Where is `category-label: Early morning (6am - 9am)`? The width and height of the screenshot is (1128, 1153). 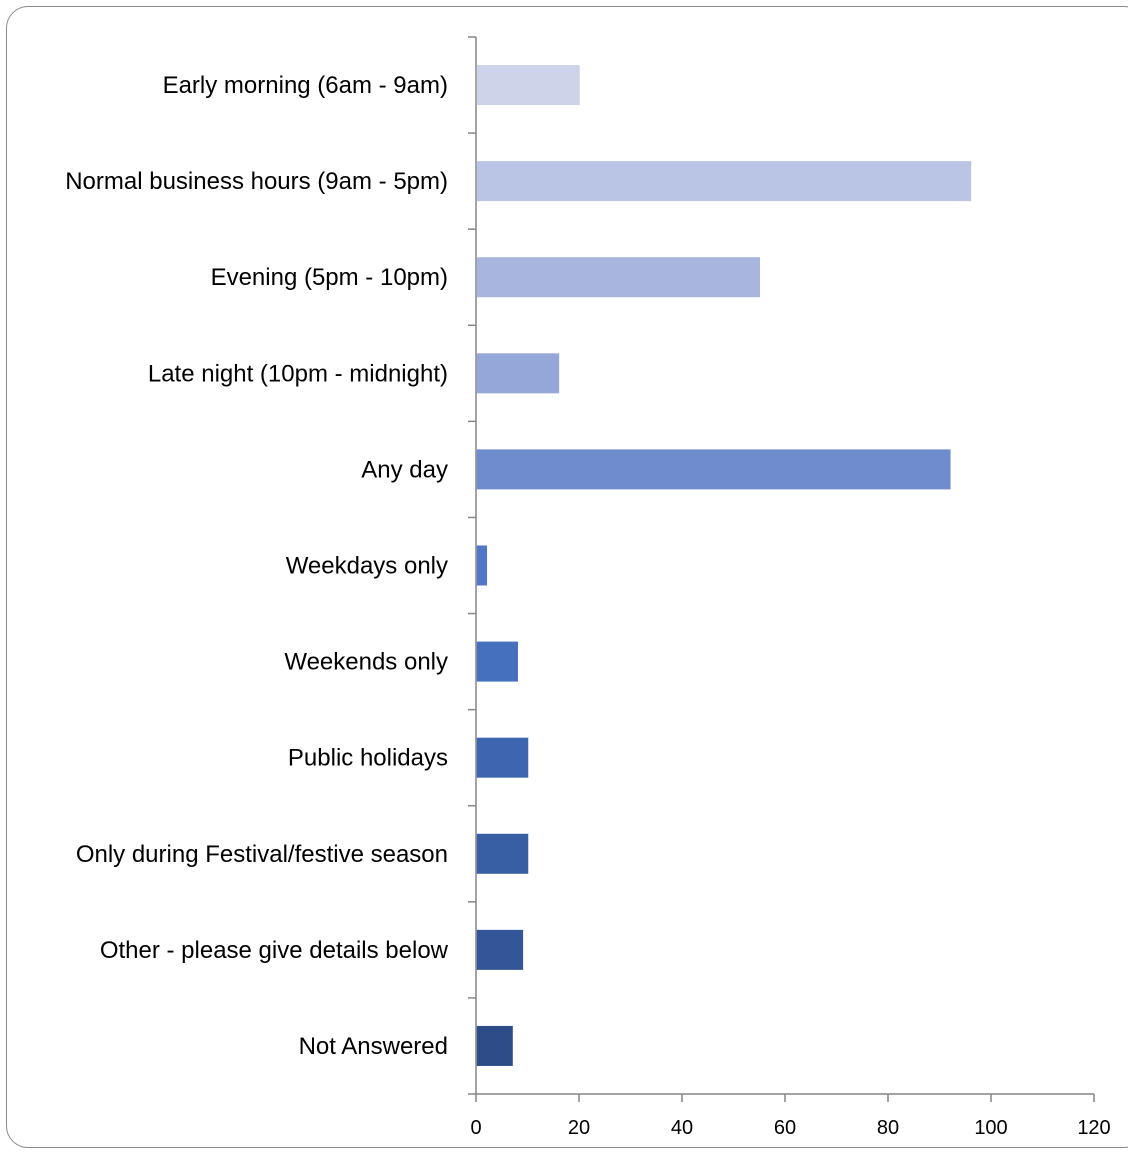
category-label: Early morning (6am - 9am) is located at coordinates (305, 85).